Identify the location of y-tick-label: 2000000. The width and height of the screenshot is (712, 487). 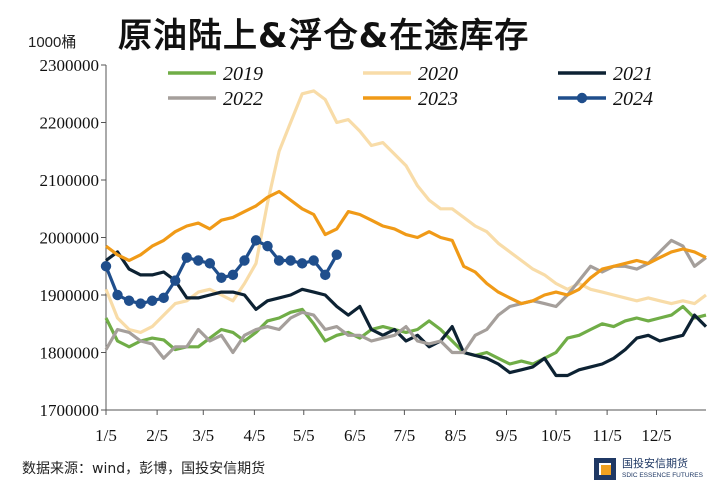
(70, 238).